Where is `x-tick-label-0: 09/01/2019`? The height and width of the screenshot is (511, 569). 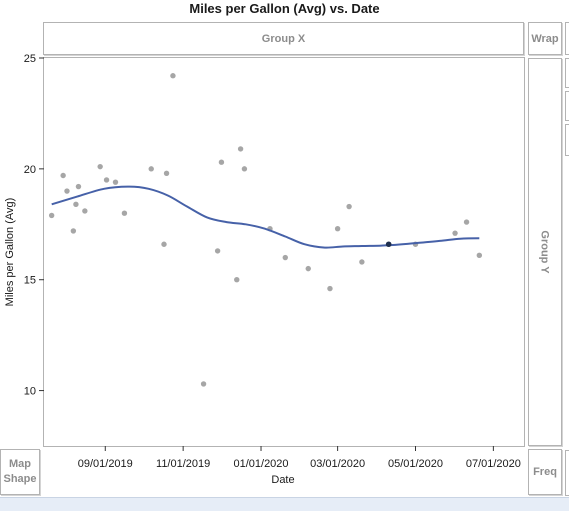 x-tick-label-0: 09/01/2019 is located at coordinates (105, 464).